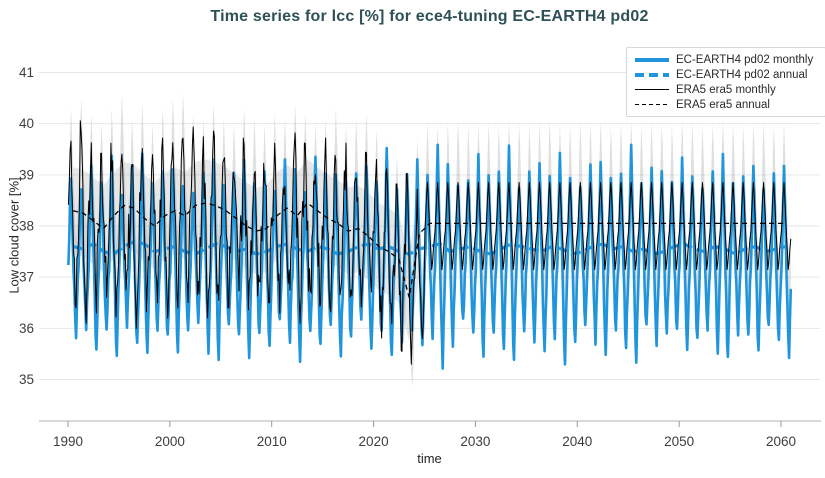 This screenshot has width=825, height=478. What do you see at coordinates (781, 441) in the screenshot?
I see `x-tick-label: 2060` at bounding box center [781, 441].